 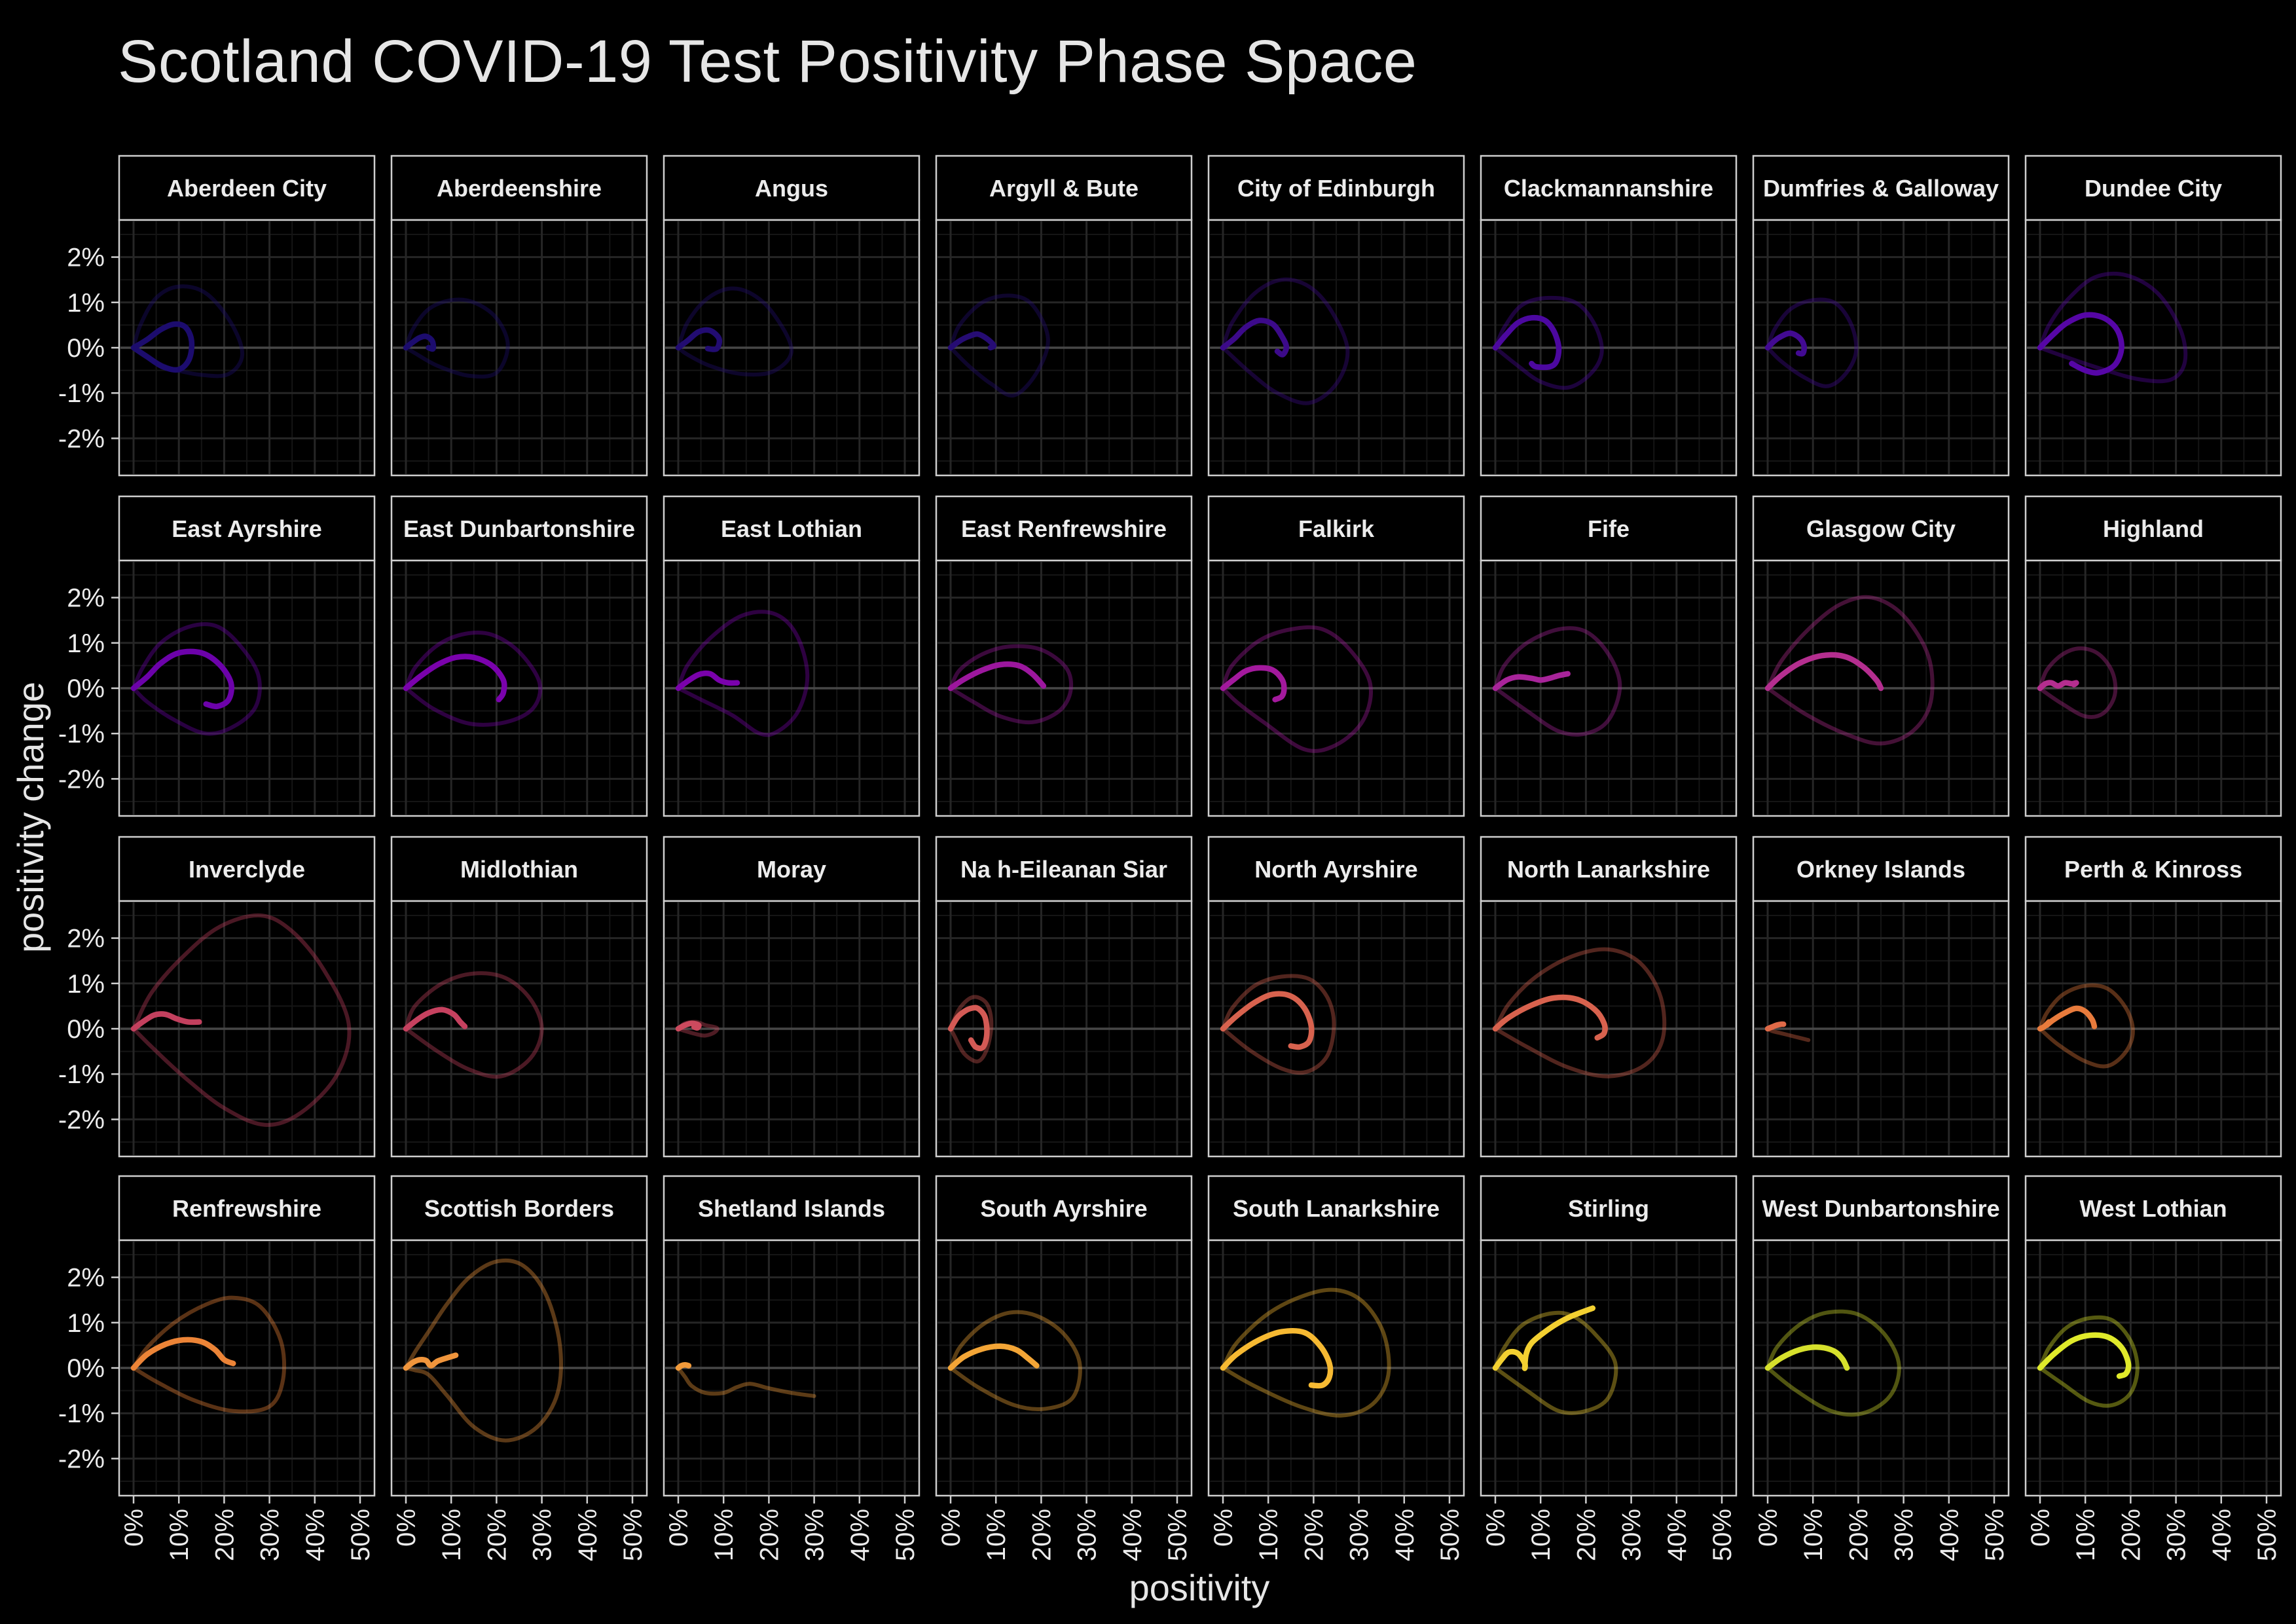 I want to click on facet-label: Na h-Eileanan Siar, so click(x=1063, y=869).